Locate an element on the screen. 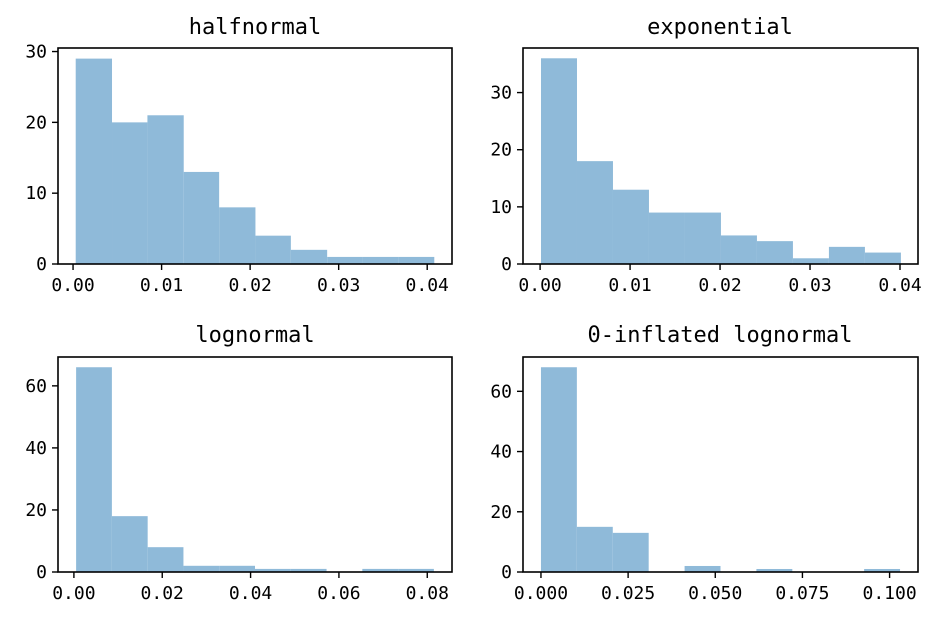 This screenshot has height=624, width=941. x-tick-label: 0.06 is located at coordinates (338, 593).